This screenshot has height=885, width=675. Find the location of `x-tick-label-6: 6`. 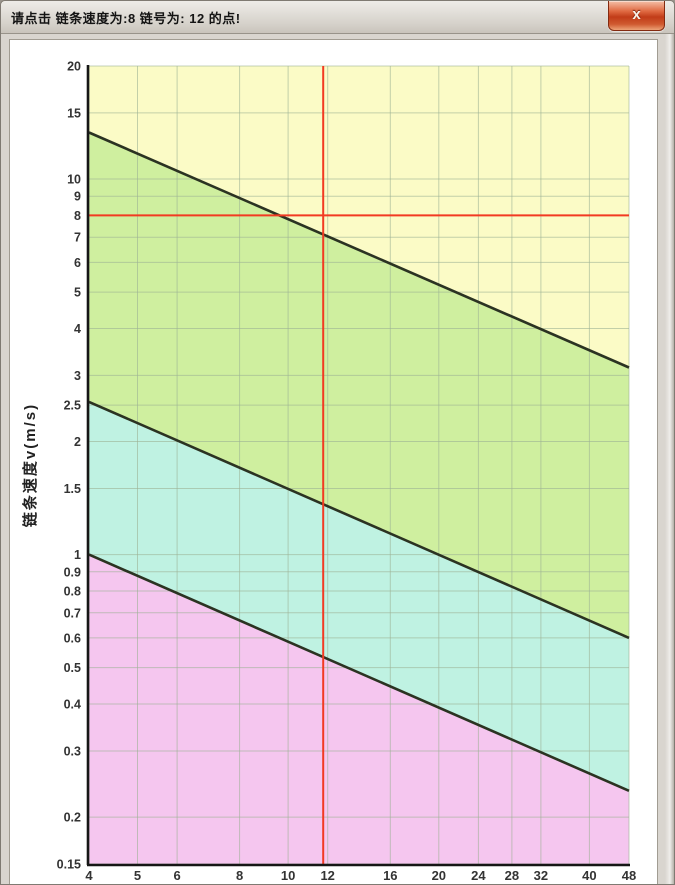

x-tick-label-6: 6 is located at coordinates (176, 875).